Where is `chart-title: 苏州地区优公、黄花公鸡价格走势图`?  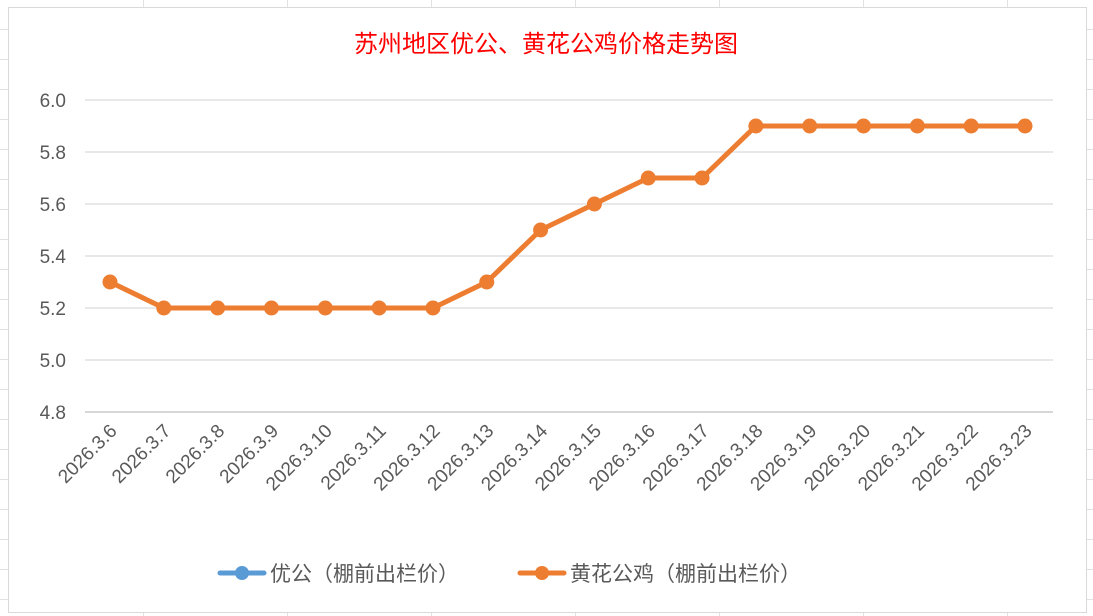 chart-title: 苏州地区优公、黄花公鸡价格走势图 is located at coordinates (546, 44).